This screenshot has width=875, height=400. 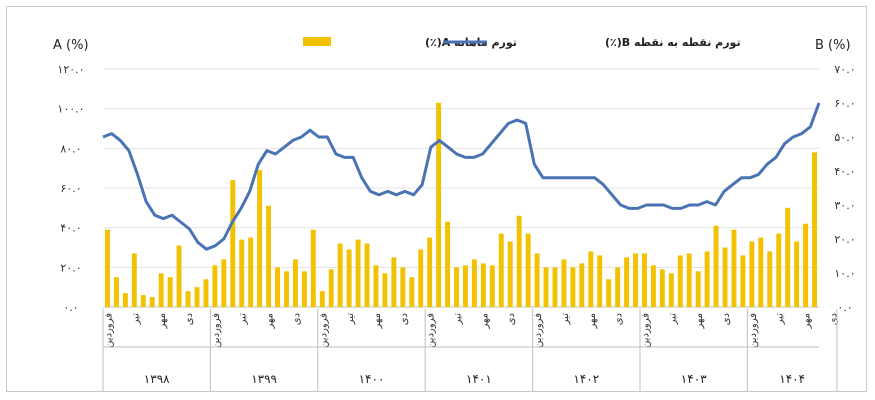 I want to click on left-tick-label: ۲۰.۰, so click(x=70, y=267).